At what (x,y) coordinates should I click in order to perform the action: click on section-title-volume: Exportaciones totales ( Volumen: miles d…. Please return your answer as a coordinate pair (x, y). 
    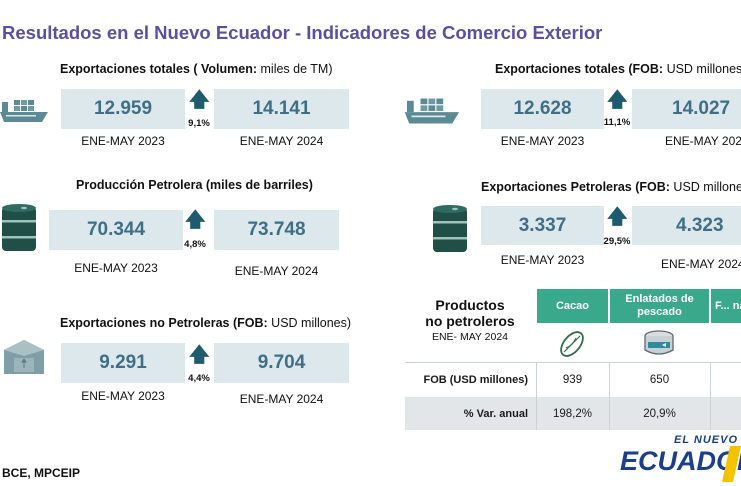
    Looking at the image, I should click on (196, 69).